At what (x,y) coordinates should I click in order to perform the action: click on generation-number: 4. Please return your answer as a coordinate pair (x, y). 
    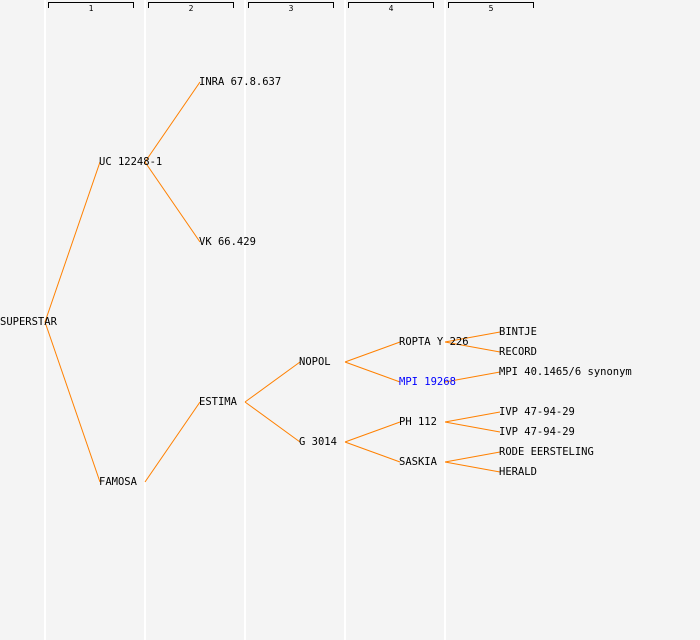
    Looking at the image, I should click on (391, 8).